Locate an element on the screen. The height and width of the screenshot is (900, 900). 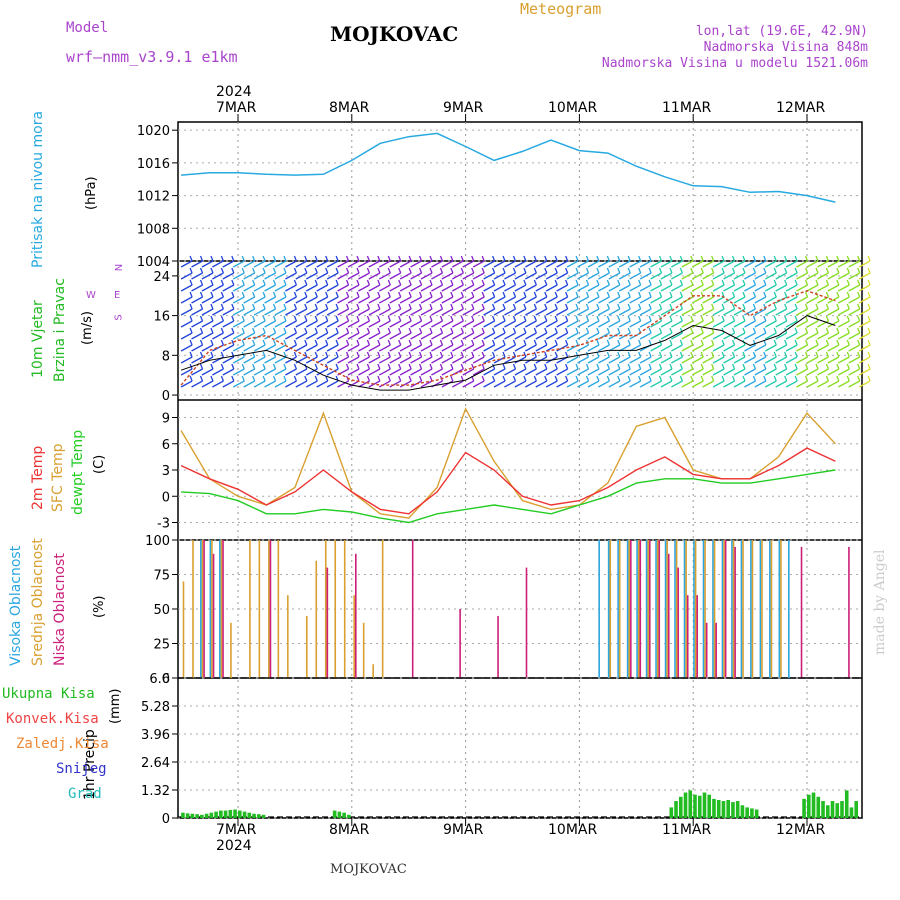
wind-speed-line is located at coordinates (508, 353).